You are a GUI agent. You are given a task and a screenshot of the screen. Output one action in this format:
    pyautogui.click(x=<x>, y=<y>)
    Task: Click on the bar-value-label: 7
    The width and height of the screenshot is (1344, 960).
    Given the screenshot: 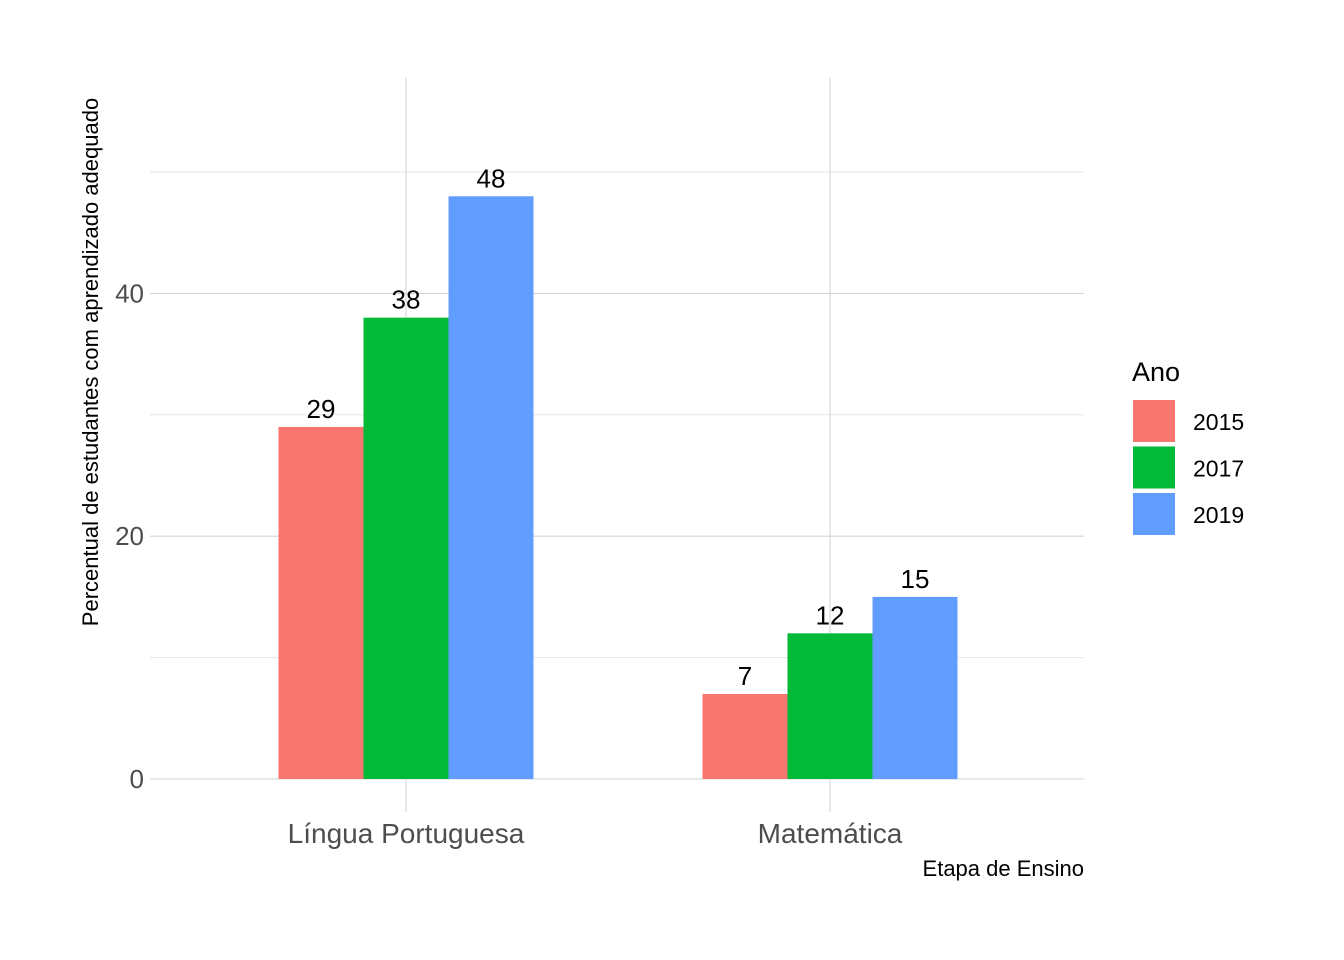 What is the action you would take?
    pyautogui.click(x=745, y=676)
    